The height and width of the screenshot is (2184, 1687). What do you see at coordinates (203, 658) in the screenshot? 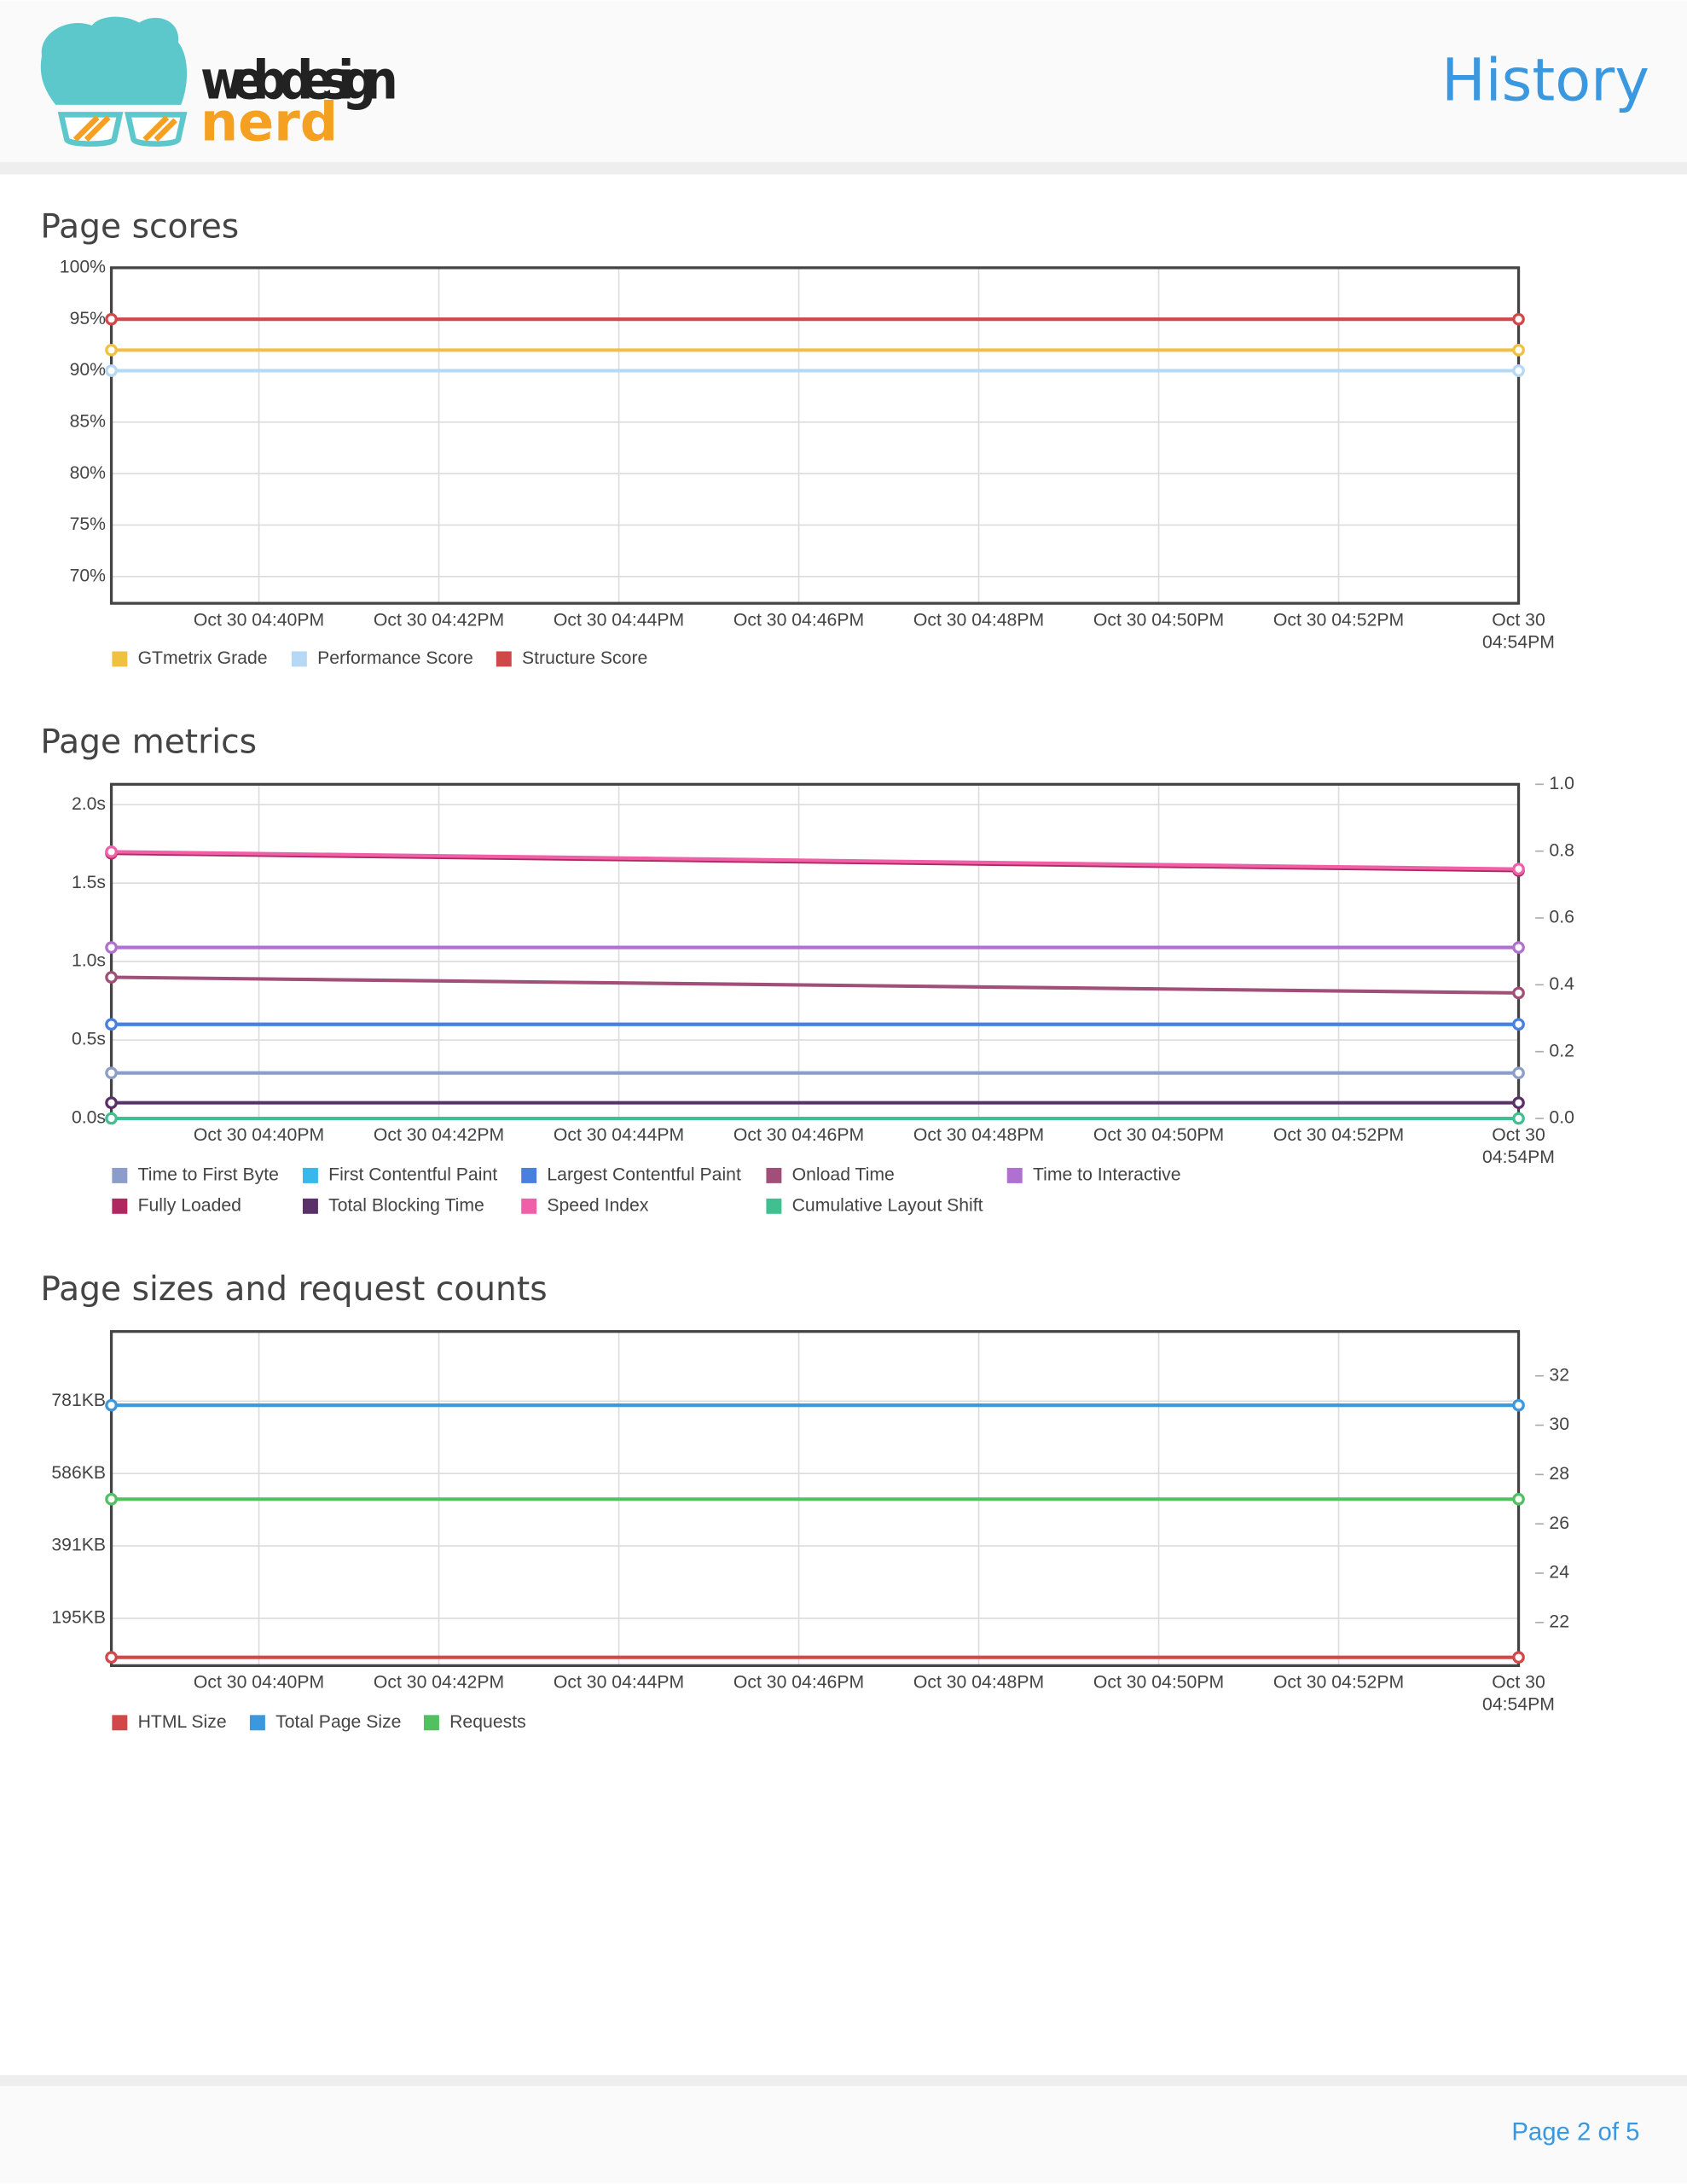
I see `legend-label: GTmetrix Grade` at bounding box center [203, 658].